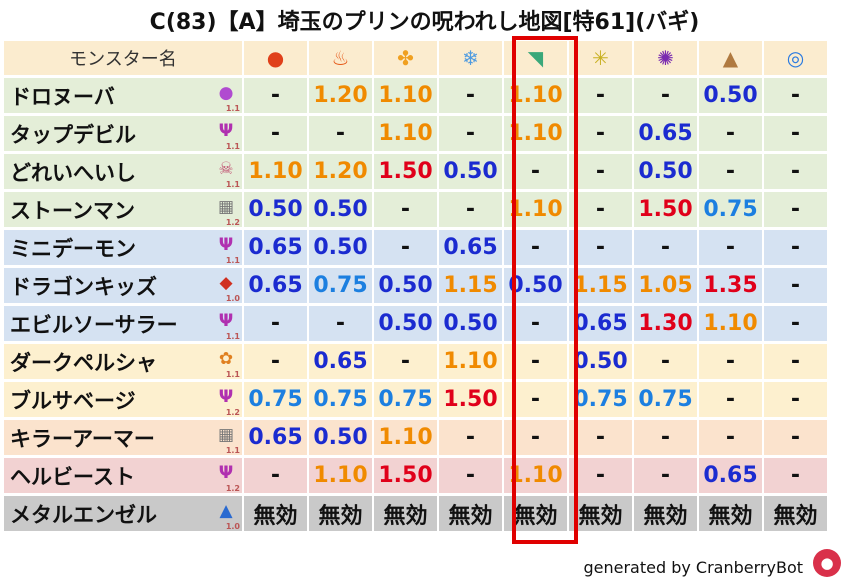 This screenshot has width=849, height=583. I want to click on monster-name: ドラゴンキッズ, so click(83, 286).